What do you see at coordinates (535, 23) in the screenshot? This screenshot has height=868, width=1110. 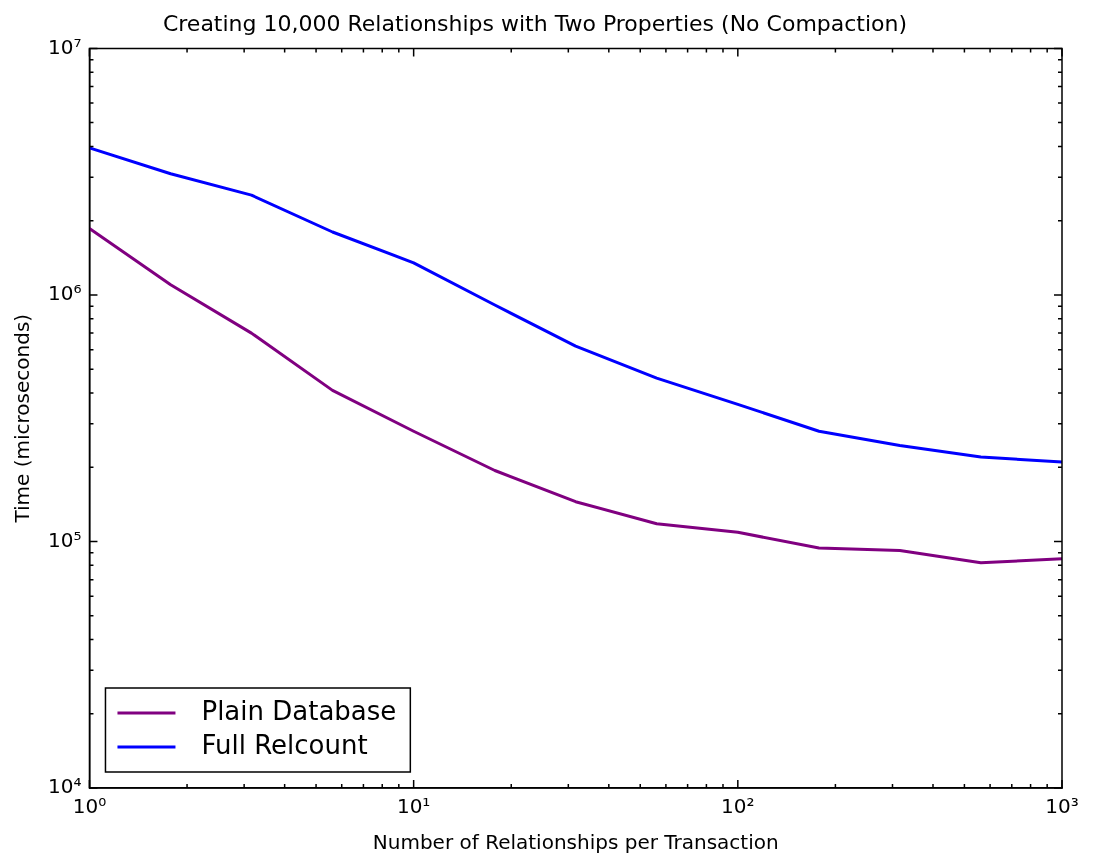 I see `chart-title: Creating 10,000 Relationships with Two Properties (No Compaction)` at bounding box center [535, 23].